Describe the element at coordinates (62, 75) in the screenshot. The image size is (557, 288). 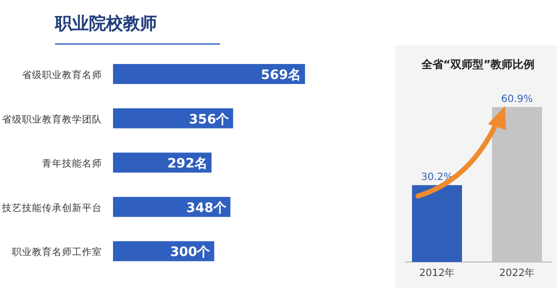
I see `y-tick-label: 省级职业教育名师` at that location.